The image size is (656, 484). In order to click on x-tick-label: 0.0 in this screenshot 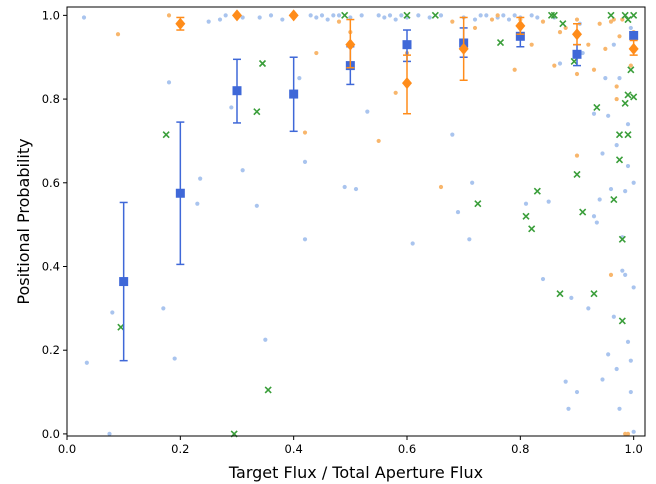, I will do `click(67, 449)`.